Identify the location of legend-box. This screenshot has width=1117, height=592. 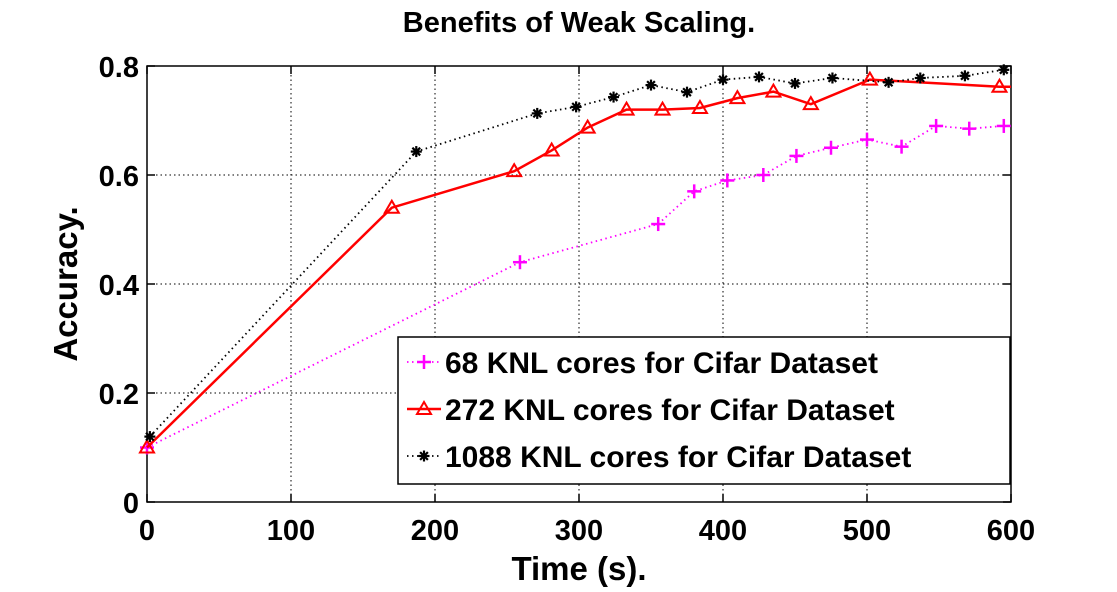
(704, 410).